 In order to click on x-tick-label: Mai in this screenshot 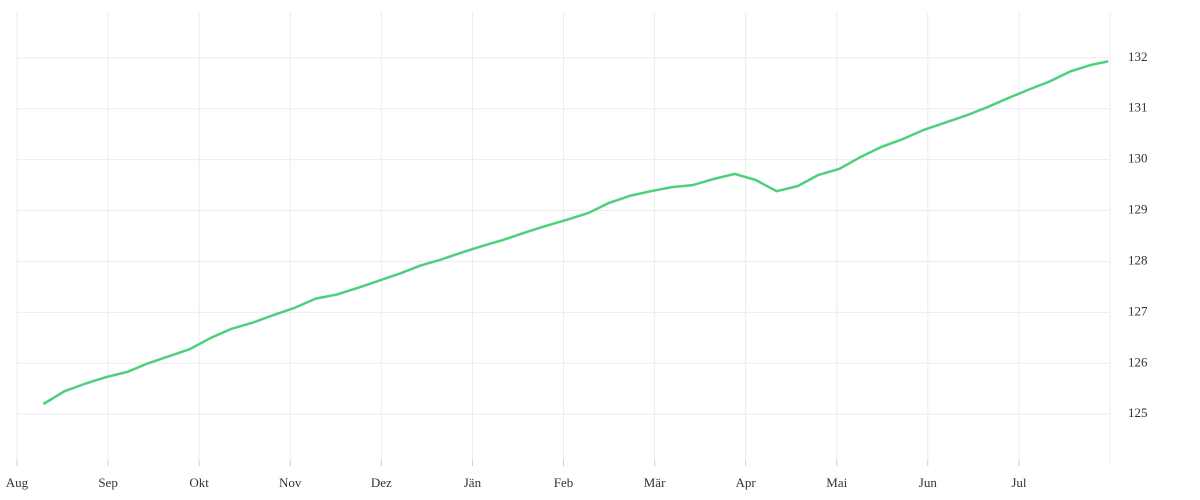, I will do `click(836, 482)`.